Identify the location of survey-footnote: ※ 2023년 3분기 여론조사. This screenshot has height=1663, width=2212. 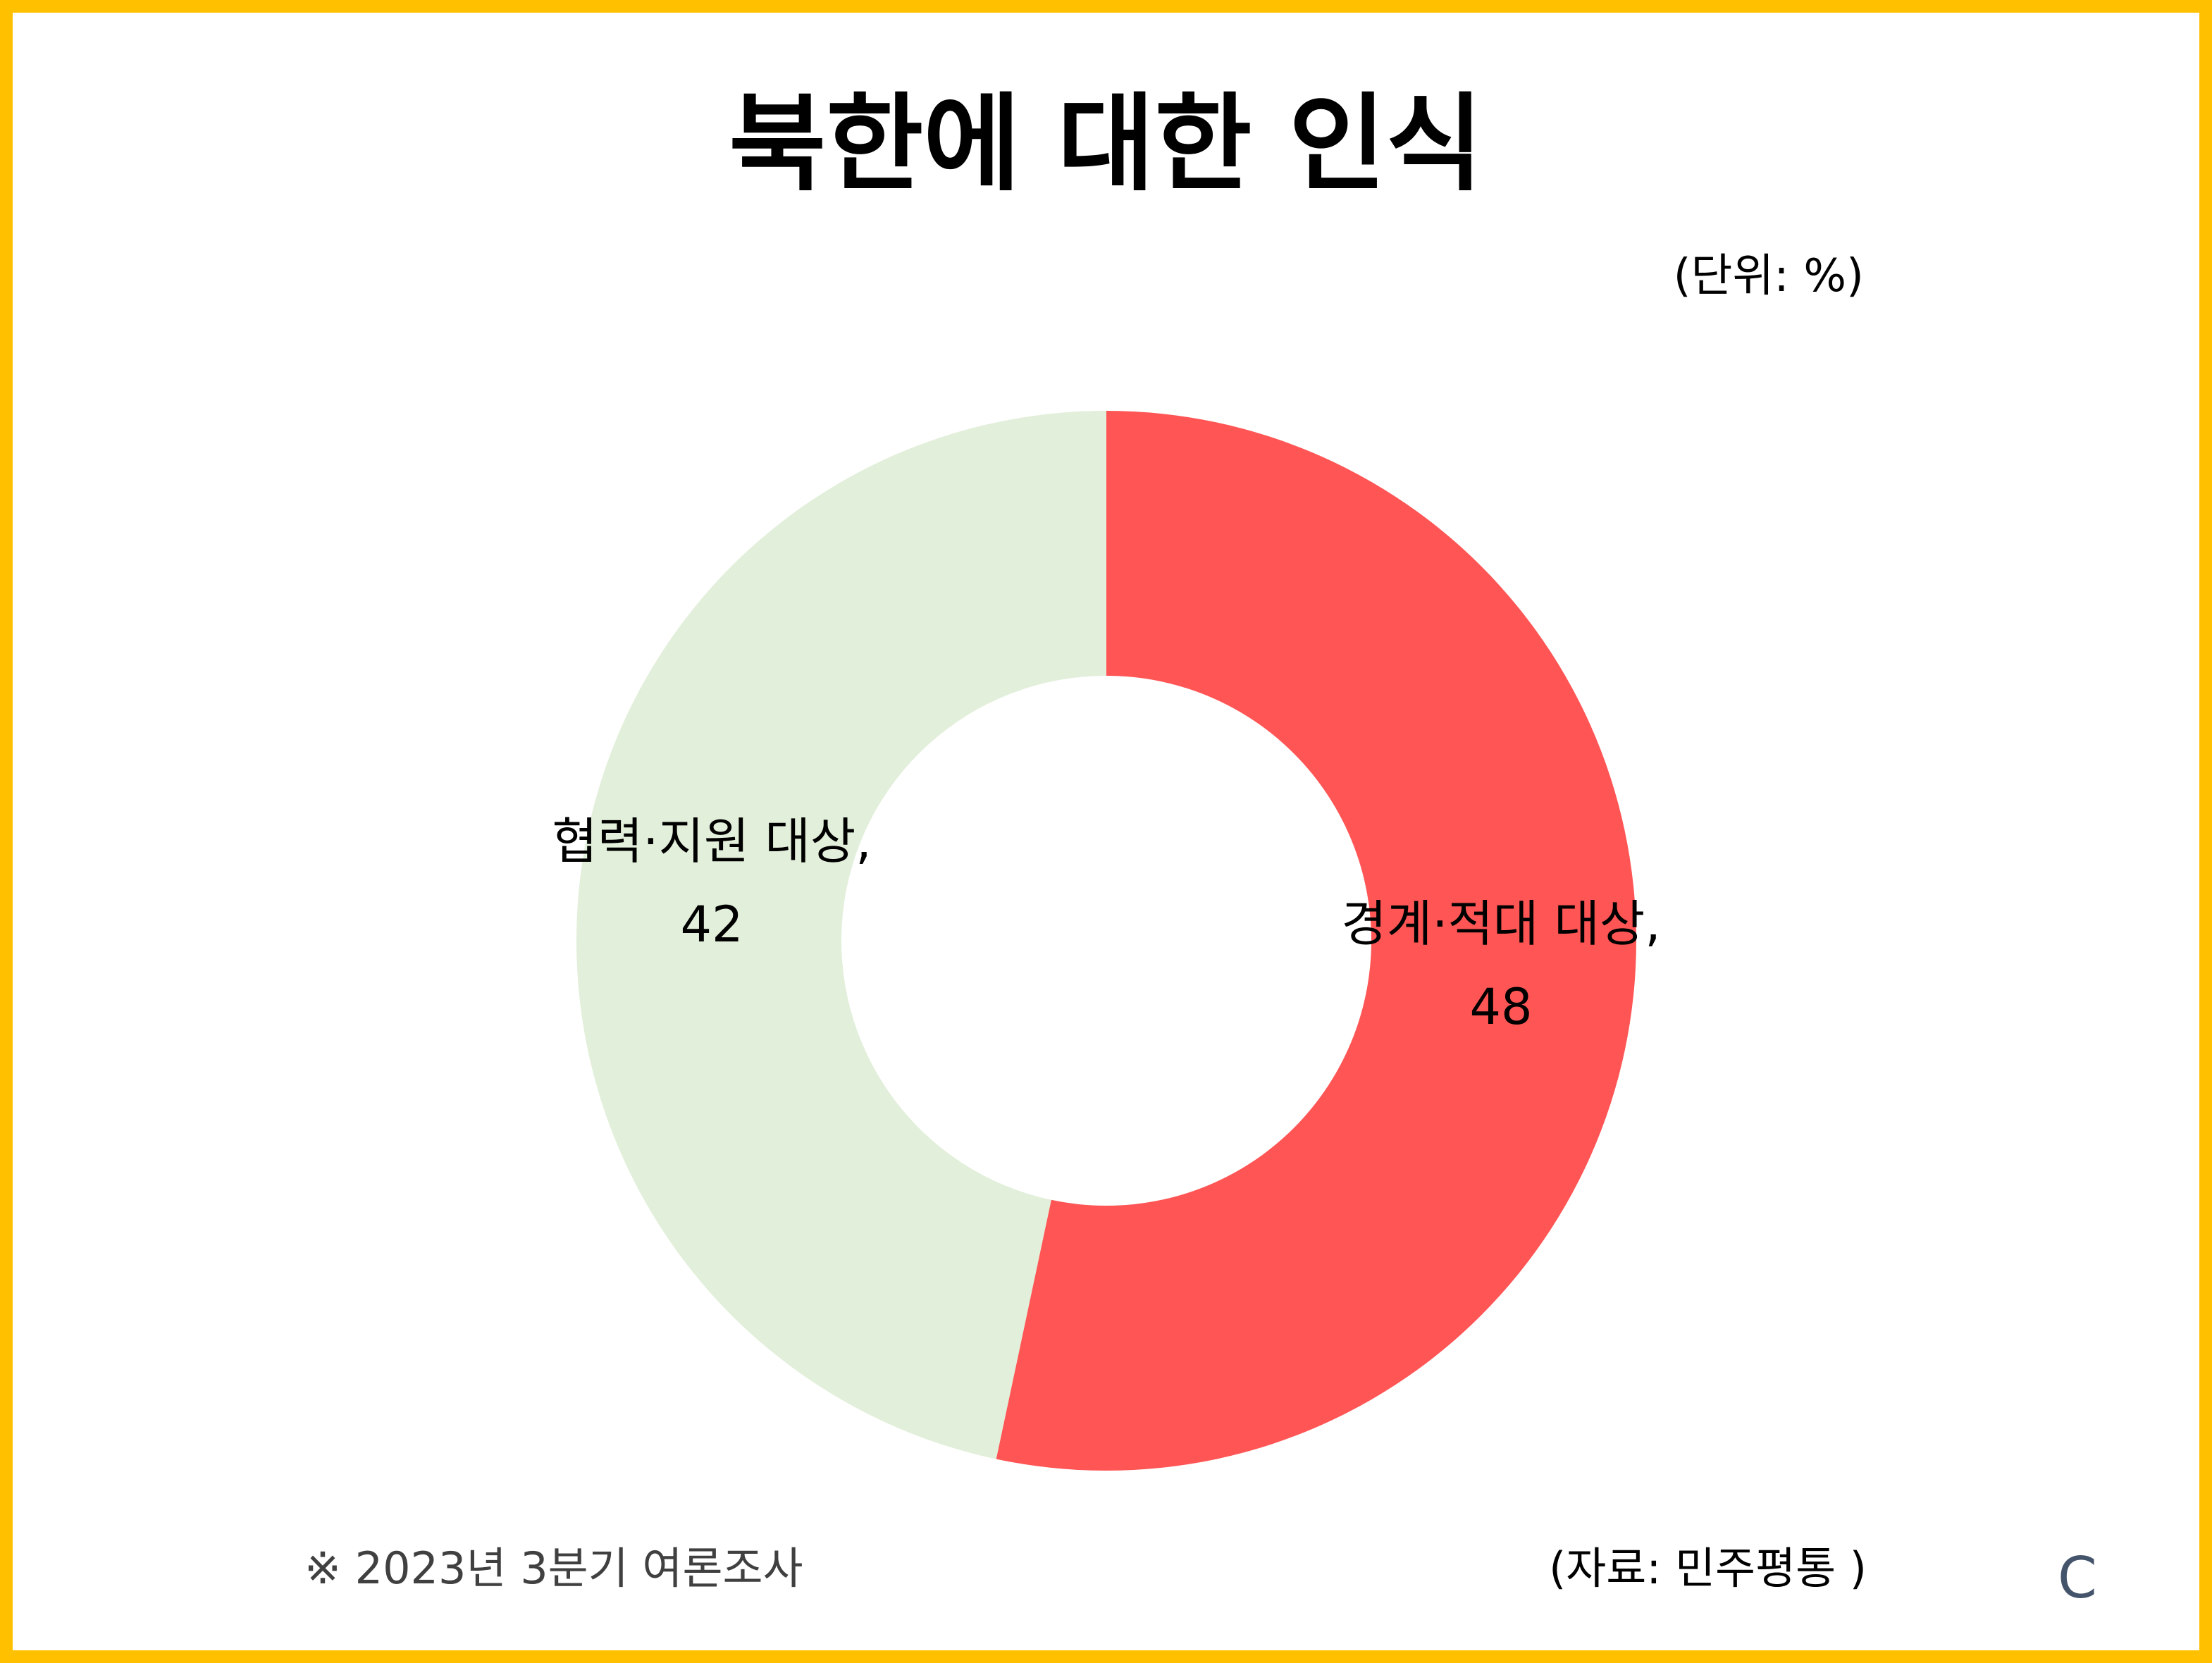
(553, 1568).